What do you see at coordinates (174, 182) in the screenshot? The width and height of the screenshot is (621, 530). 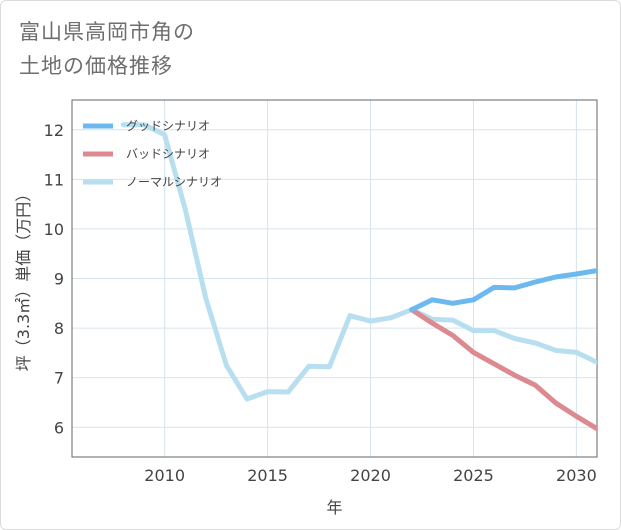 I see `legend-label: ノーマルシナリオ` at bounding box center [174, 182].